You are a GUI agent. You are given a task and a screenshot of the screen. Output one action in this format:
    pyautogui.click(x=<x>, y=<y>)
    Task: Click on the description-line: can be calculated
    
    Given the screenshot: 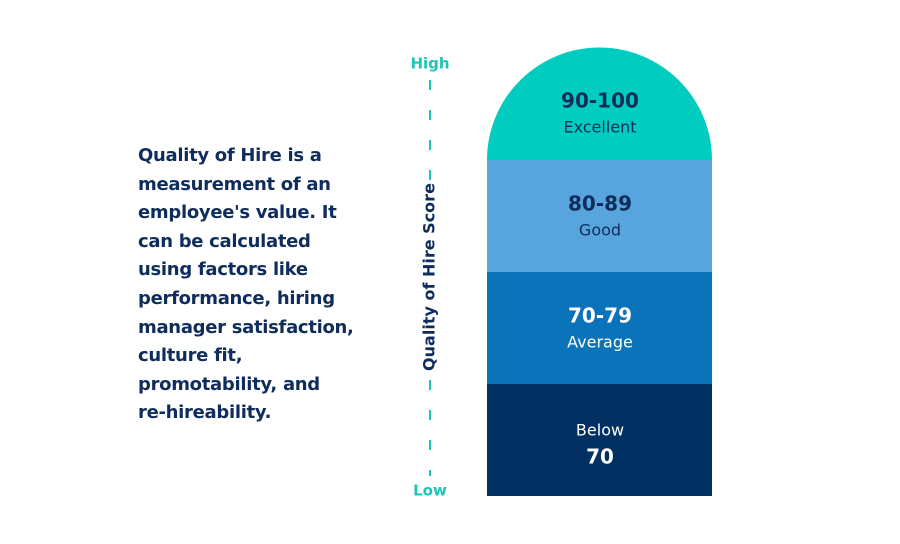 What is the action you would take?
    pyautogui.click(x=224, y=241)
    